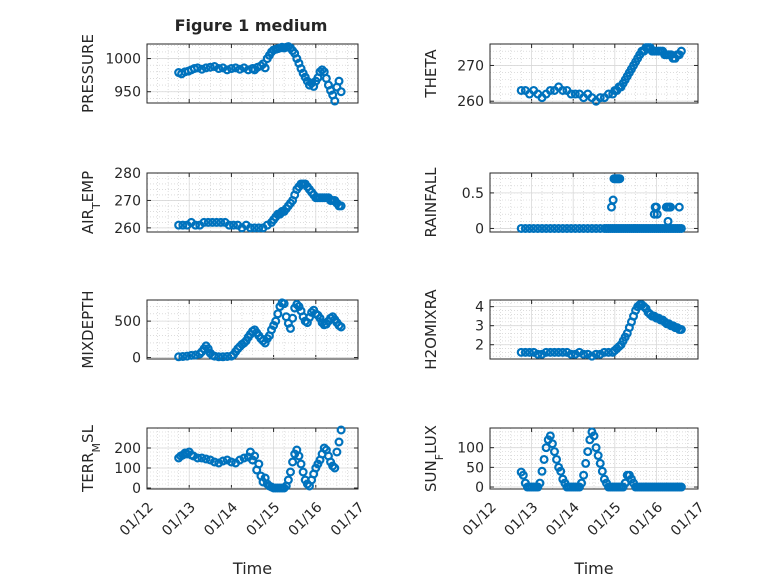 This screenshot has height=583, width=778. Describe the element at coordinates (264, 519) in the screenshot. I see `x-tick-label: 01/15` at that location.